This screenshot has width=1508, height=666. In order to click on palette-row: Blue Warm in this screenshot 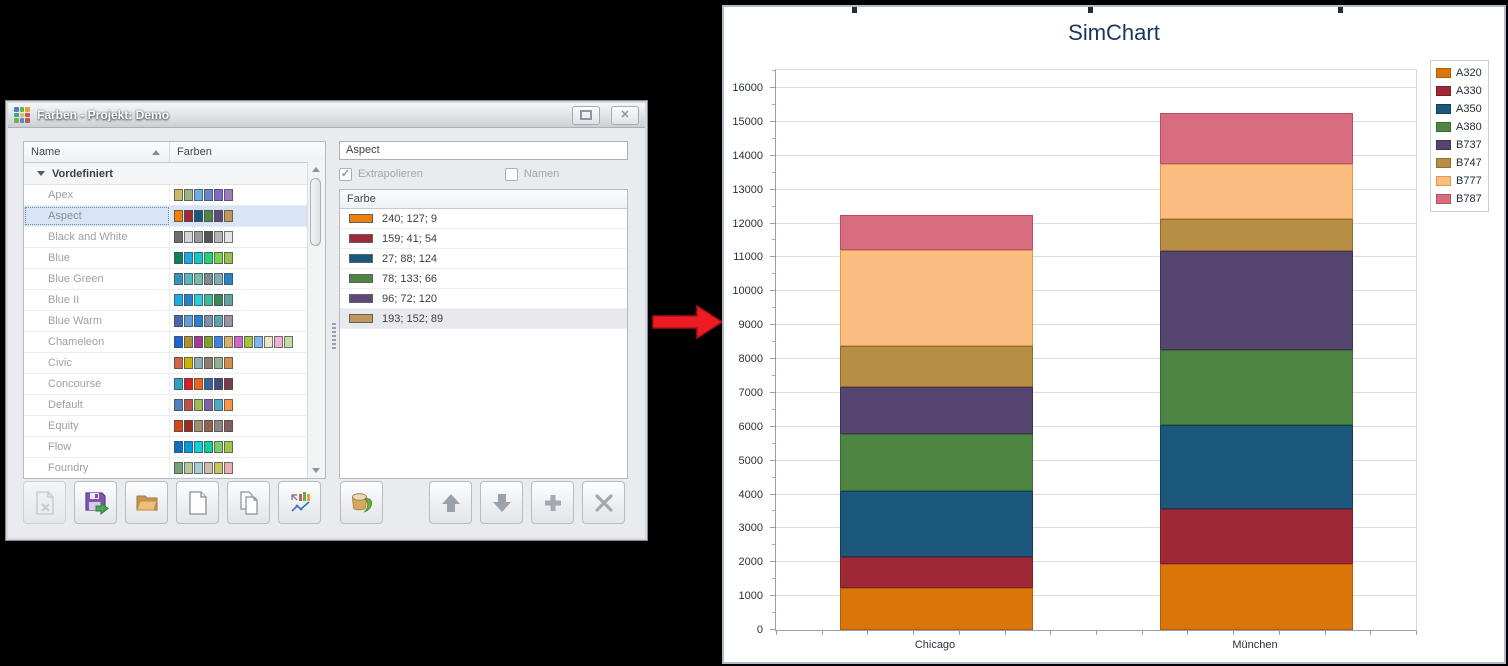, I will do `click(166, 321)`.